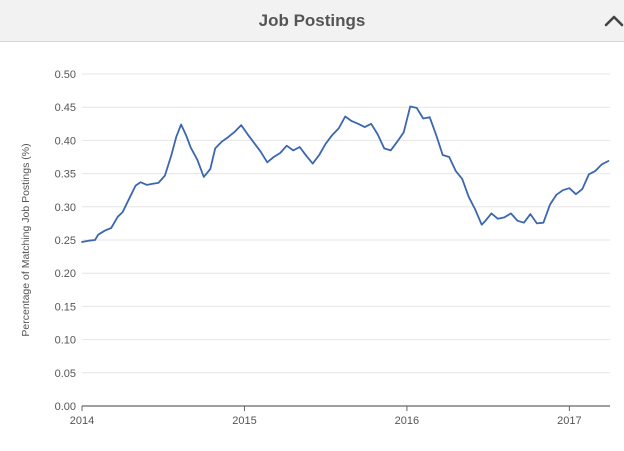  What do you see at coordinates (244, 421) in the screenshot?
I see `x-tick-label: 2015` at bounding box center [244, 421].